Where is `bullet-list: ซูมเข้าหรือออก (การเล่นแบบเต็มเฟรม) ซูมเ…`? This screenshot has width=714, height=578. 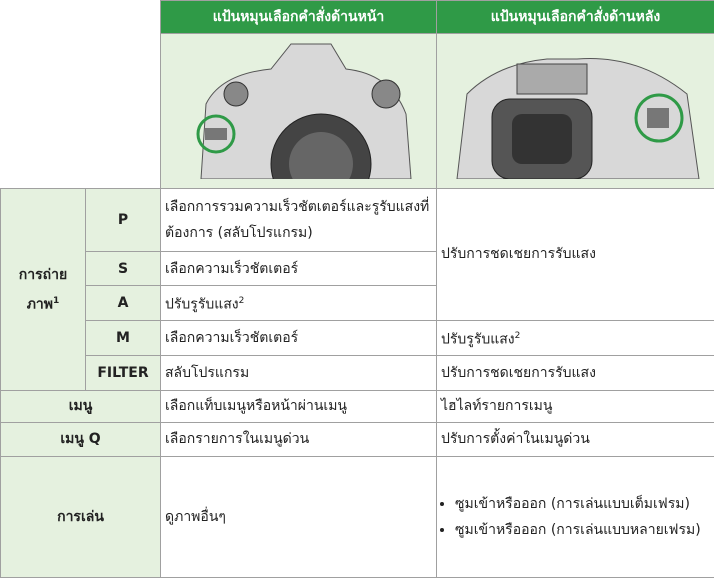 bullet-list: ซูมเข้าหรือออก (การเล่นแบบเต็มเฟรม) ซูมเ… is located at coordinates (575, 517).